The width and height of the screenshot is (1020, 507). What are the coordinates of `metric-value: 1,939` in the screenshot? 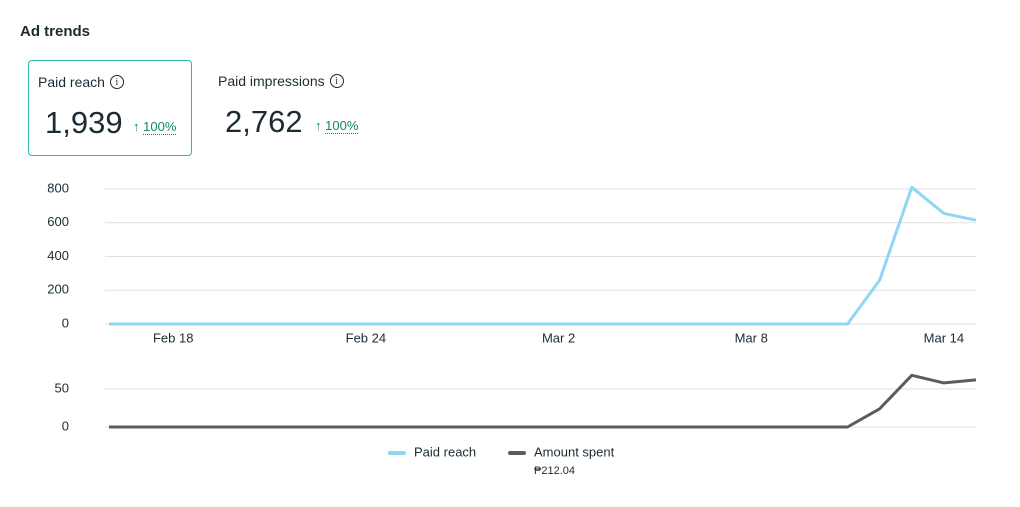 It's located at (84, 122).